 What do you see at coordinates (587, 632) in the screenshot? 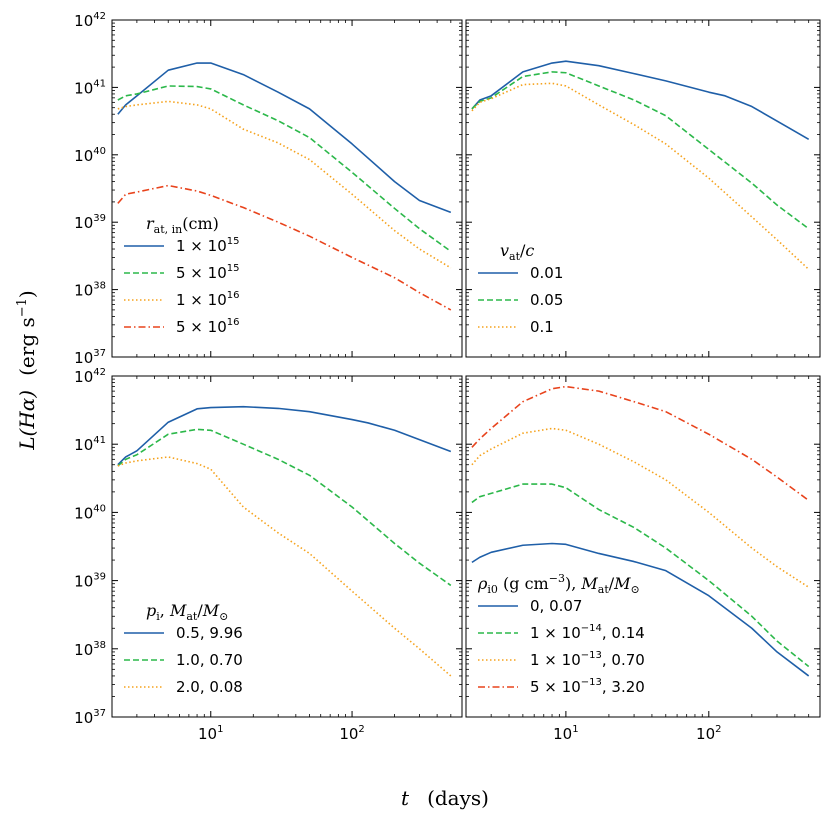
I see `legend-label: 1 × 10−14, 0.14` at bounding box center [587, 632].